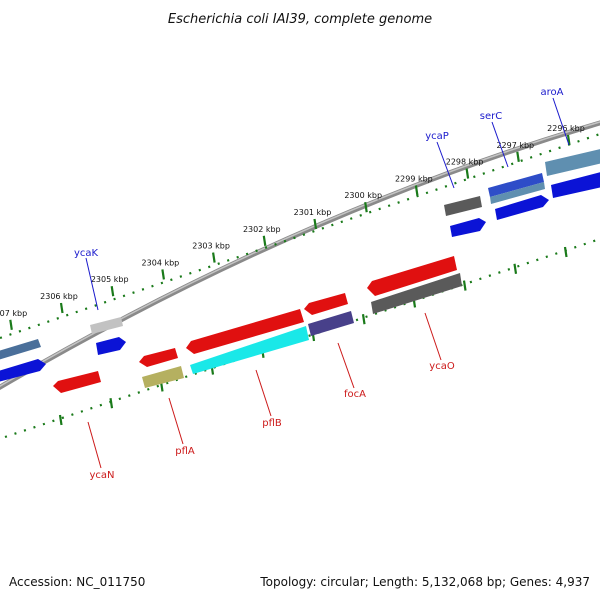 This screenshot has height=600, width=600. What do you see at coordinates (245, 331) in the screenshot?
I see `gene-feature-pflB-red` at bounding box center [245, 331].